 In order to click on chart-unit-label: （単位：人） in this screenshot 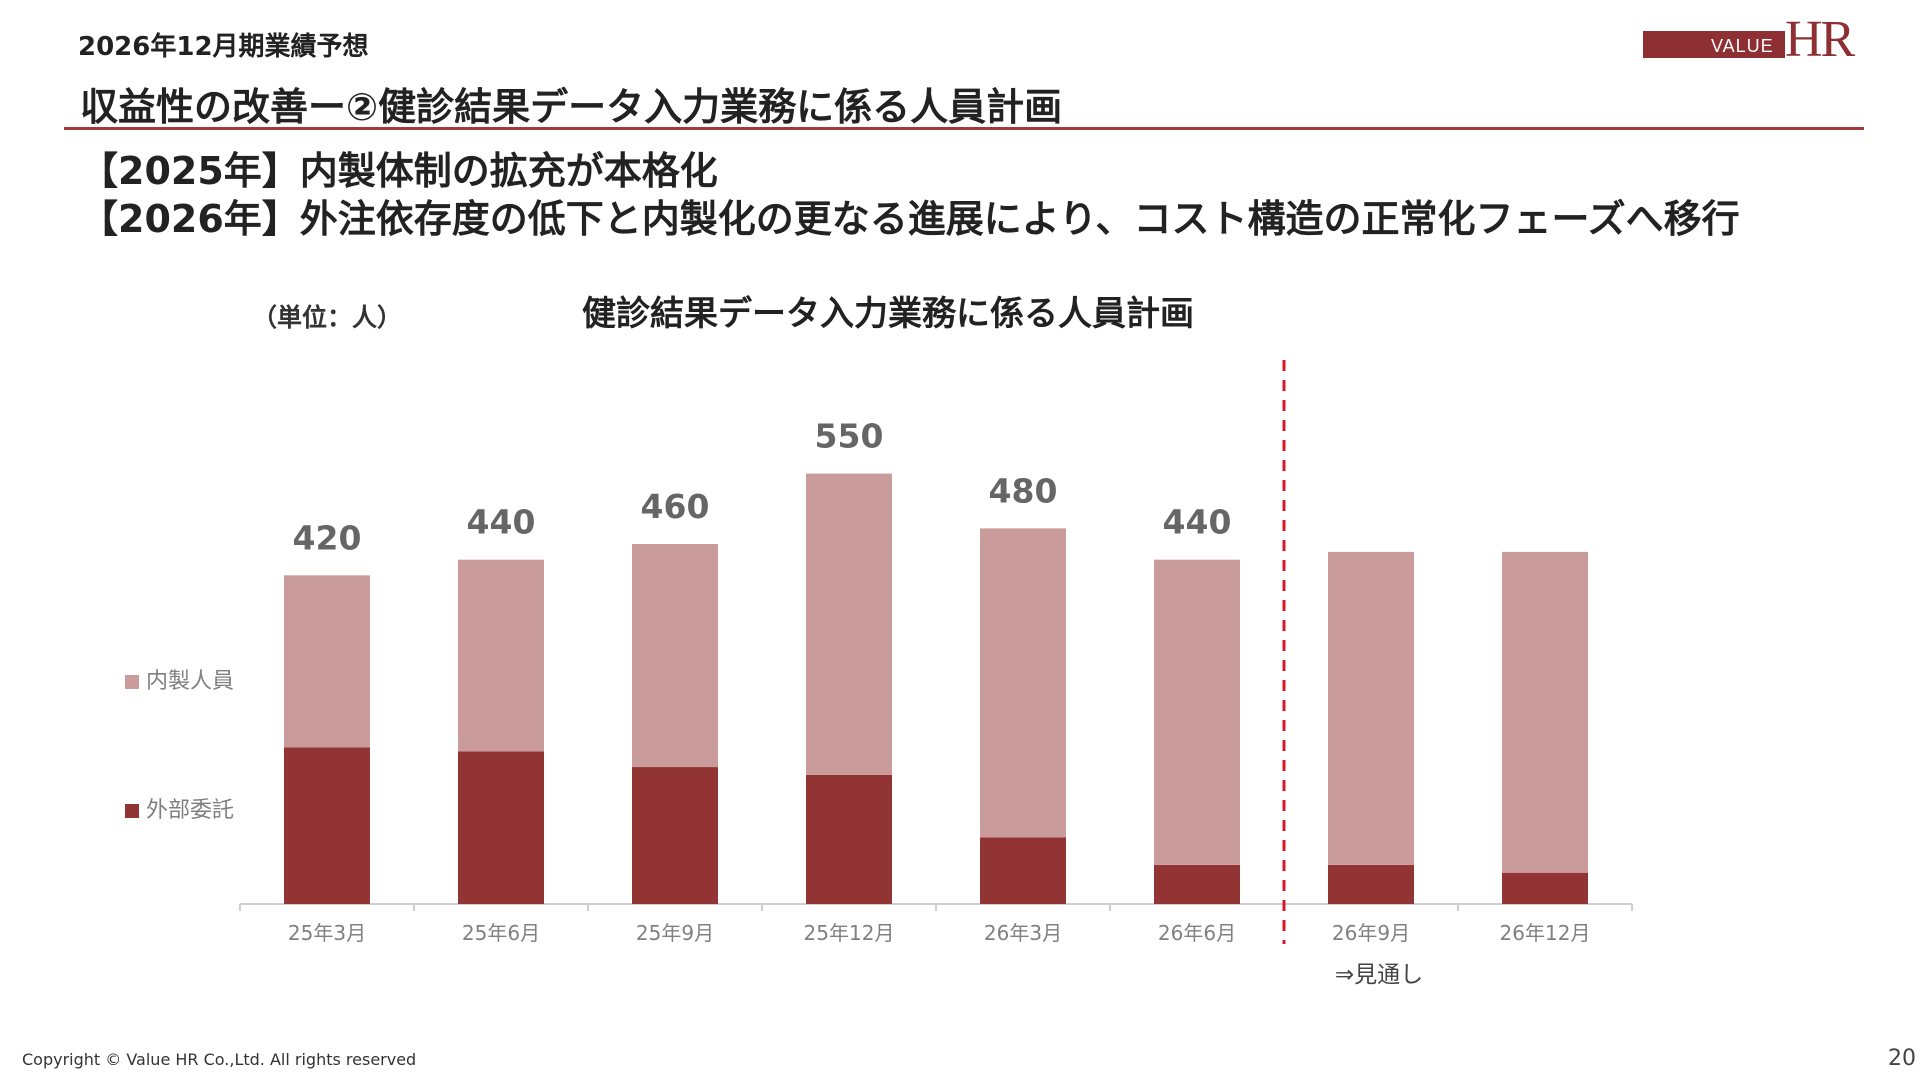, I will do `click(327, 317)`.